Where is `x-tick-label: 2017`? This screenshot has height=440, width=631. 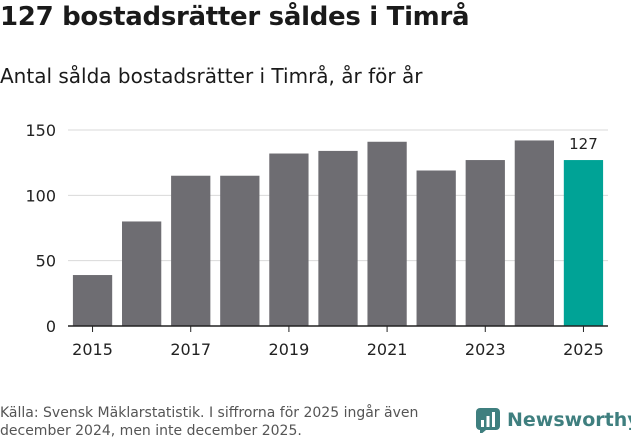
x-tick-label: 2017 is located at coordinates (190, 349).